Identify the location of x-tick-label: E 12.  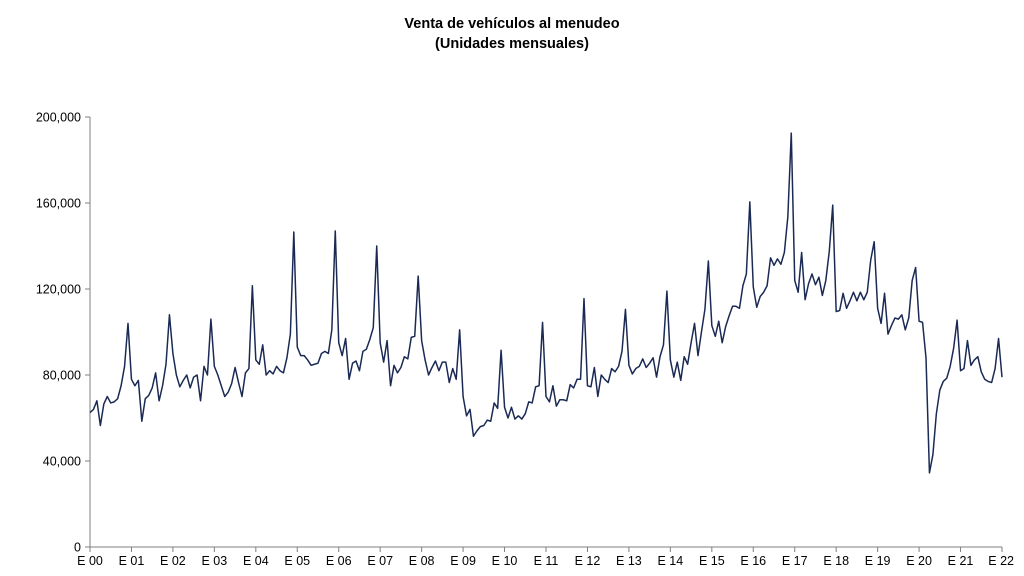
(588, 561).